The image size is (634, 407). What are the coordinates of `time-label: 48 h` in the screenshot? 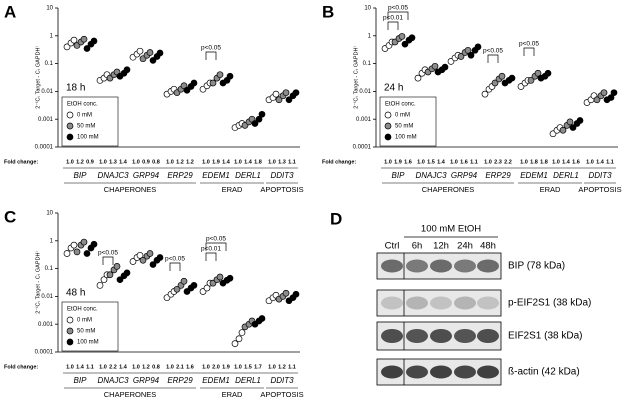 It's located at (75, 293).